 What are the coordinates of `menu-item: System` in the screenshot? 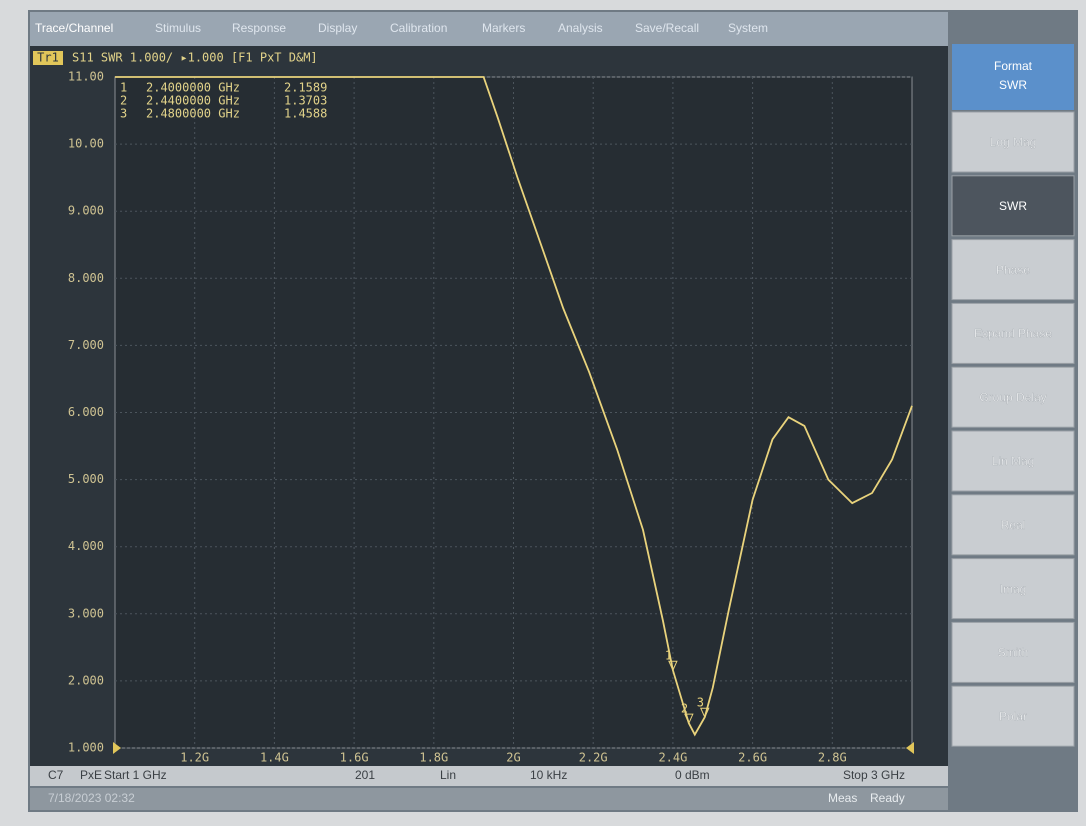 It's located at (748, 28).